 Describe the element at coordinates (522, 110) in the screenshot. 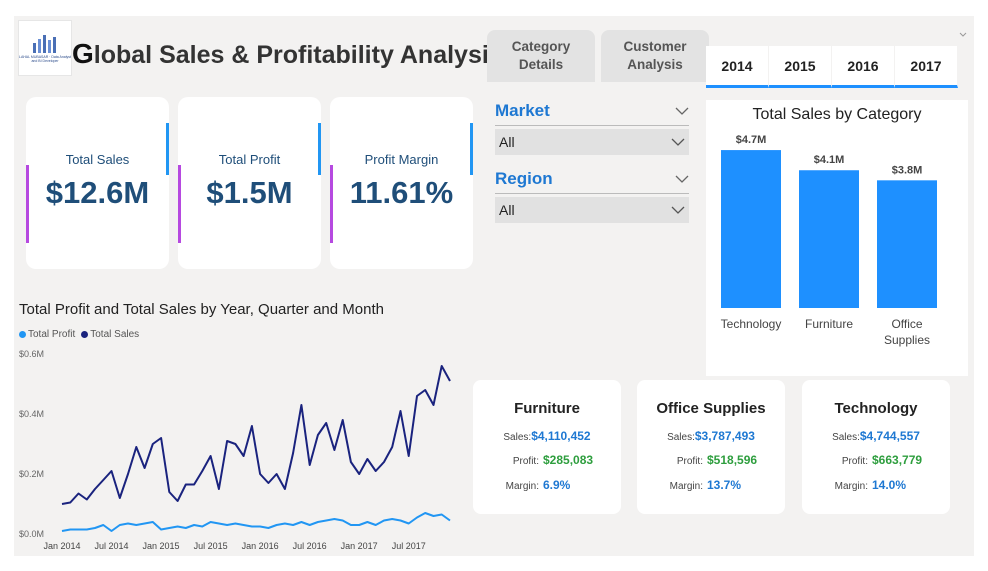

I see `market-slicer-label: Market` at that location.